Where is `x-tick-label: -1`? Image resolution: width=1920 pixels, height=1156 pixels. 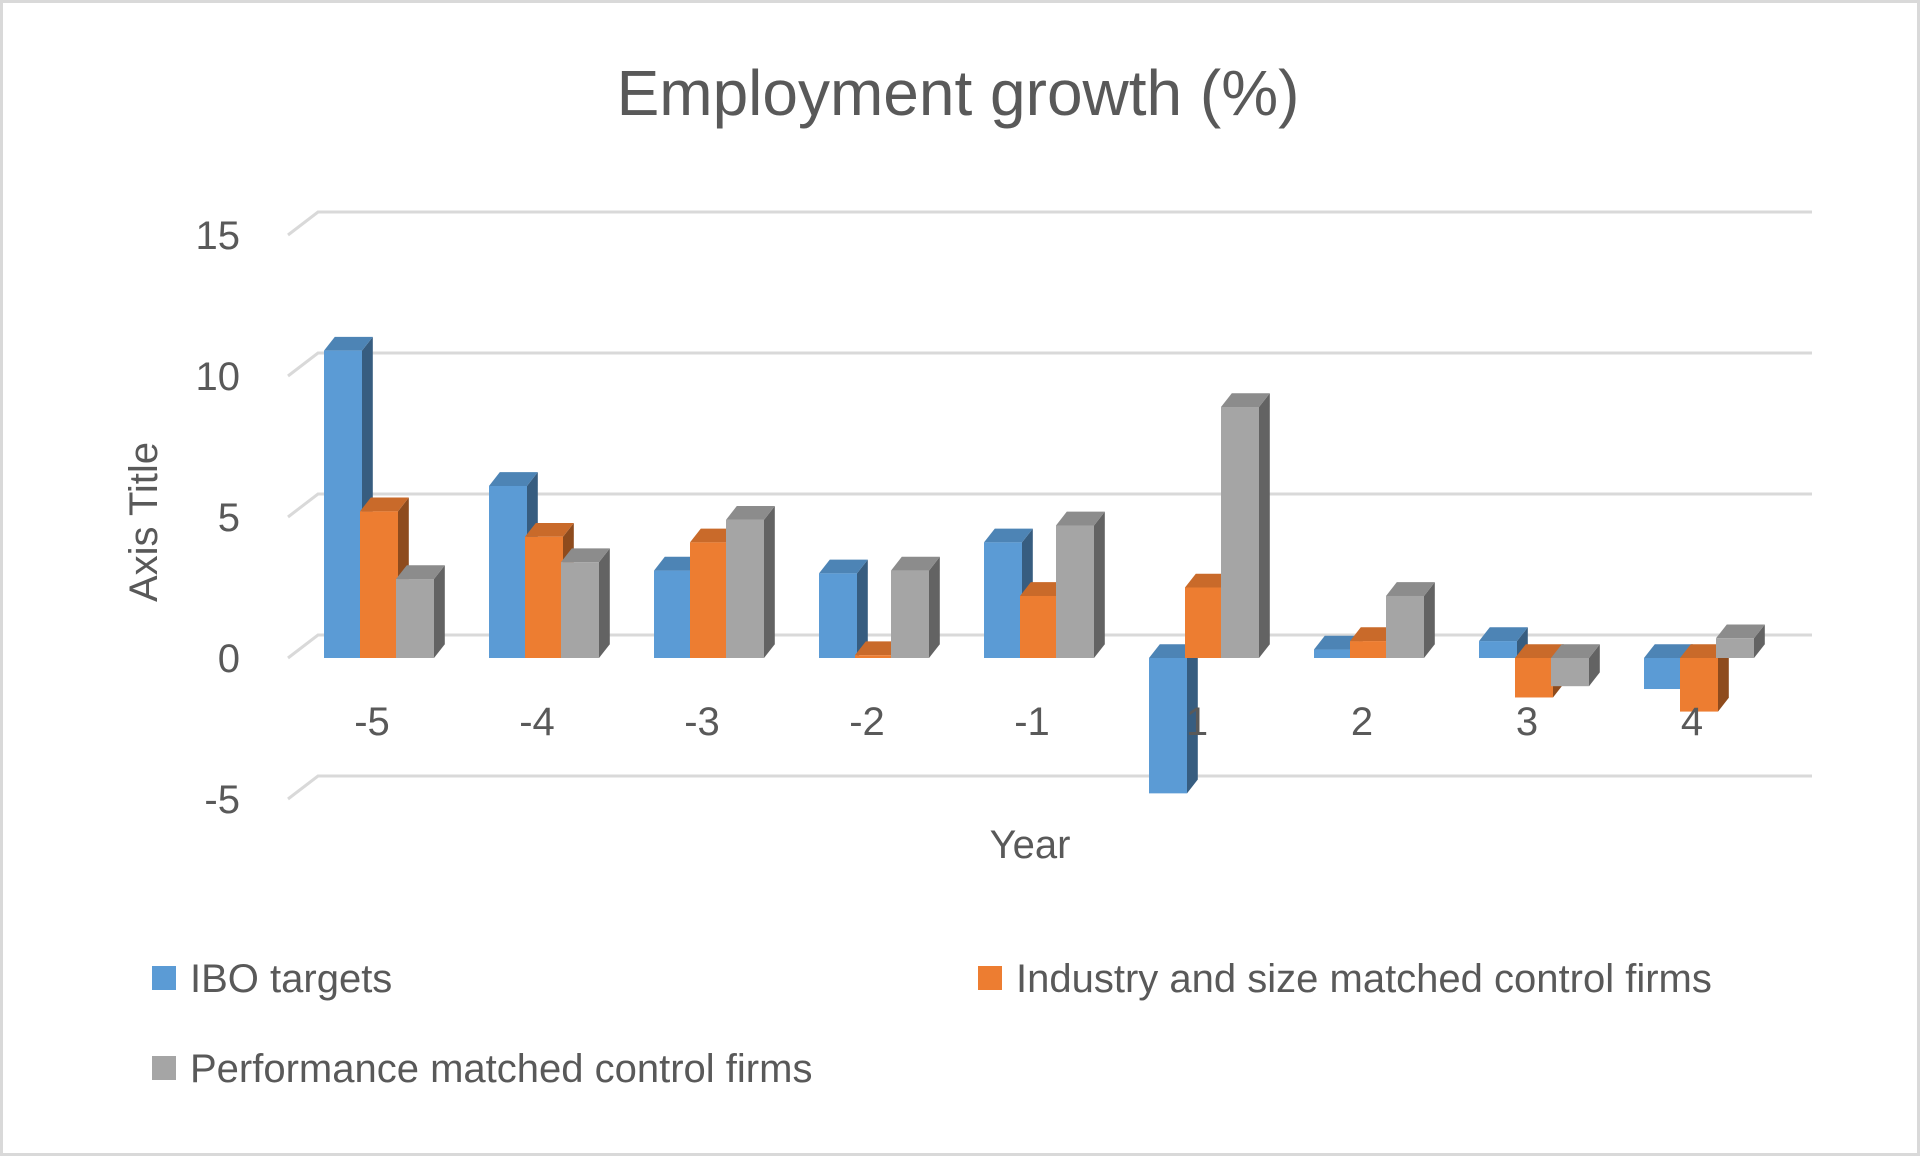
x-tick-label: -1 is located at coordinates (1032, 722).